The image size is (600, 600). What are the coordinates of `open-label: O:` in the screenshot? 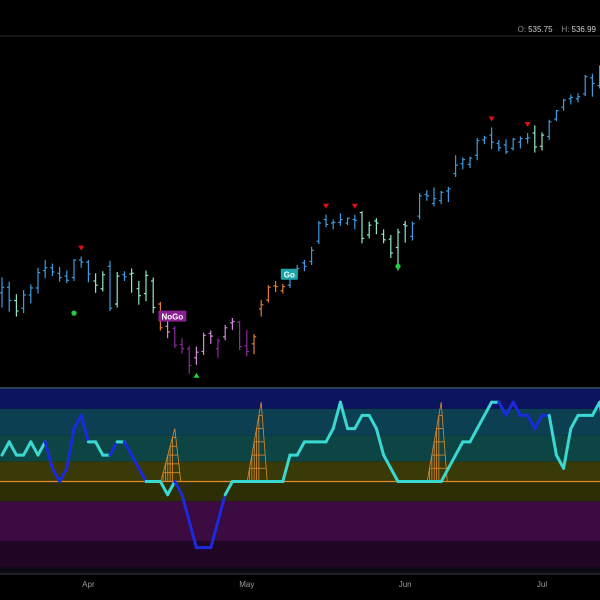 It's located at (522, 29).